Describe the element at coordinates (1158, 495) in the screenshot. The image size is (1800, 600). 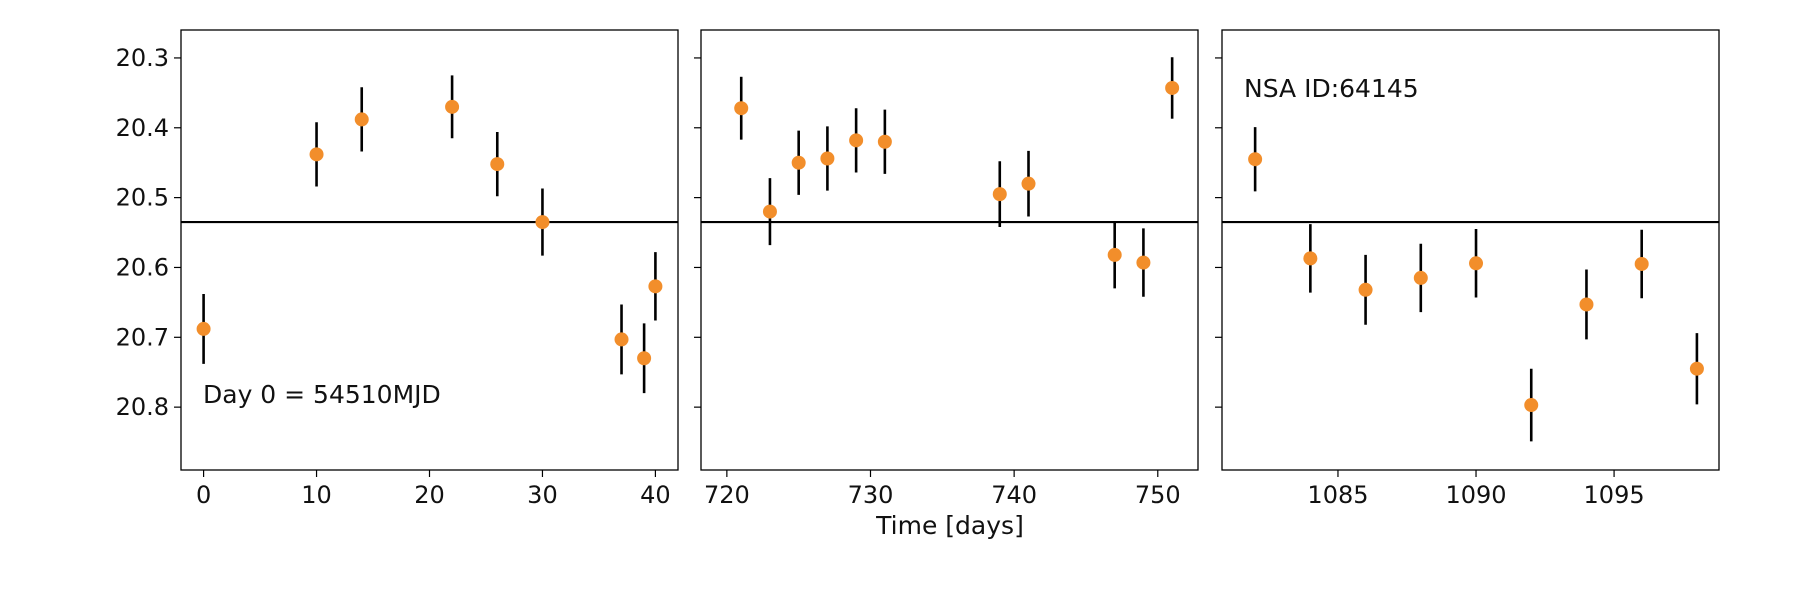
I see `x-tick-label: 750` at that location.